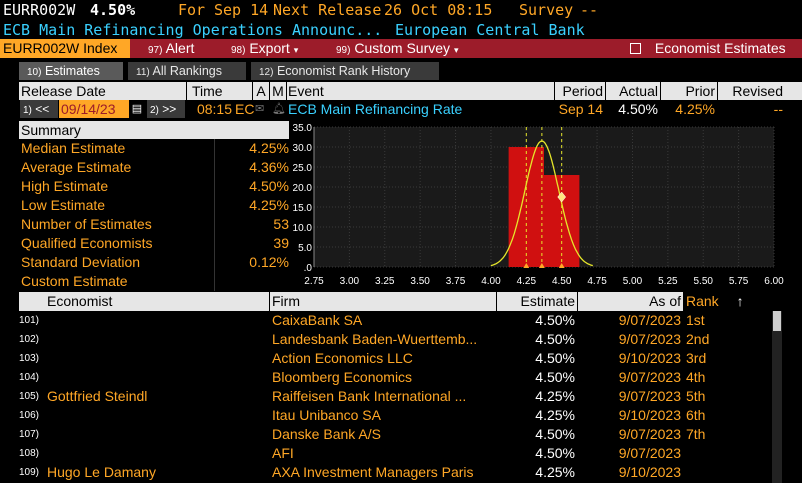  I want to click on firm-name: Action Economics LLC, so click(342, 358).